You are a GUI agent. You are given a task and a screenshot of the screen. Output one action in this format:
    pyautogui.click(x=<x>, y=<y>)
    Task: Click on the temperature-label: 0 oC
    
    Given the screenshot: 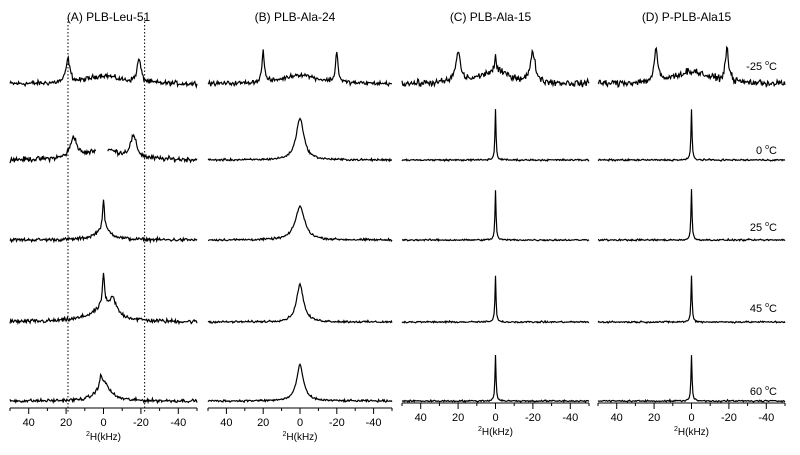 What is the action you would take?
    pyautogui.click(x=766, y=150)
    